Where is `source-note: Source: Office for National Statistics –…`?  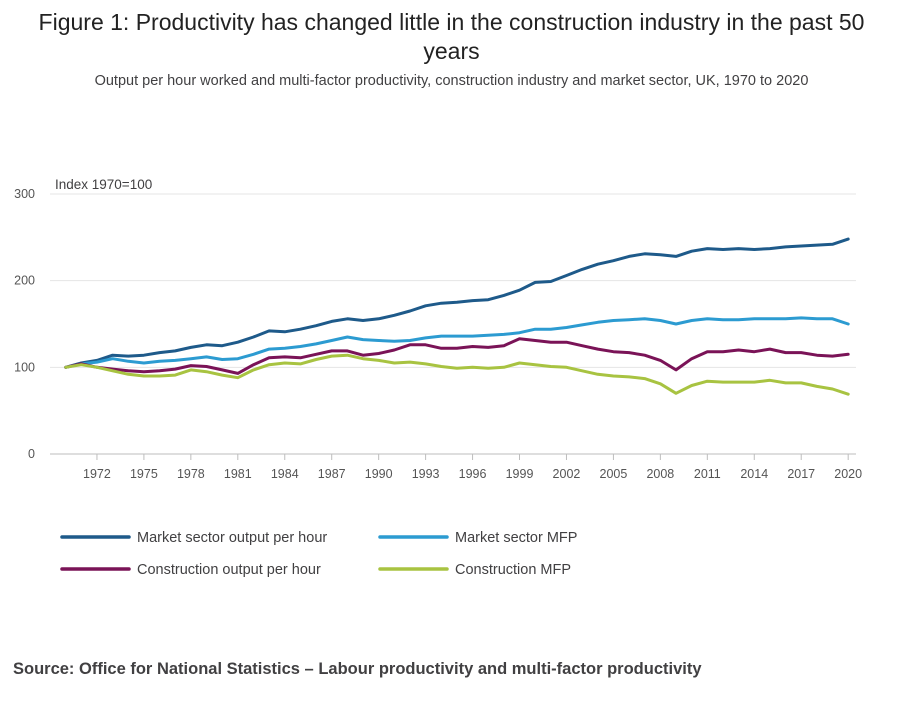 source-note: Source: Office for National Statistics –… is located at coordinates (357, 669).